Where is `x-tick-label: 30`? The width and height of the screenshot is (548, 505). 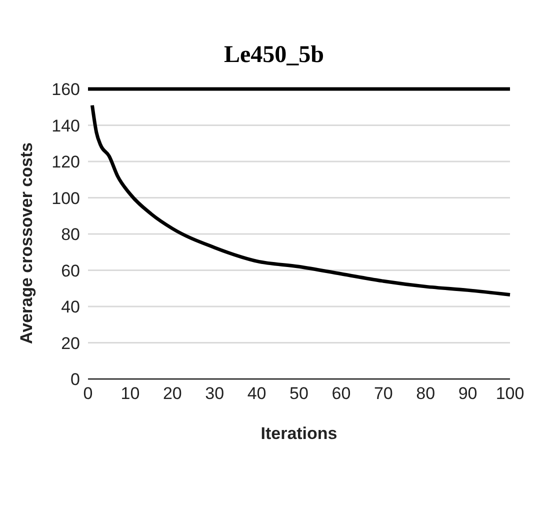
x-tick-label: 30 is located at coordinates (214, 394).